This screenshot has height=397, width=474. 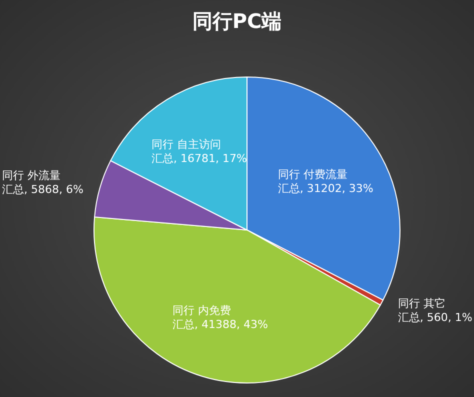 I want to click on data-label: 汇总, 560, 1%, so click(x=435, y=318).